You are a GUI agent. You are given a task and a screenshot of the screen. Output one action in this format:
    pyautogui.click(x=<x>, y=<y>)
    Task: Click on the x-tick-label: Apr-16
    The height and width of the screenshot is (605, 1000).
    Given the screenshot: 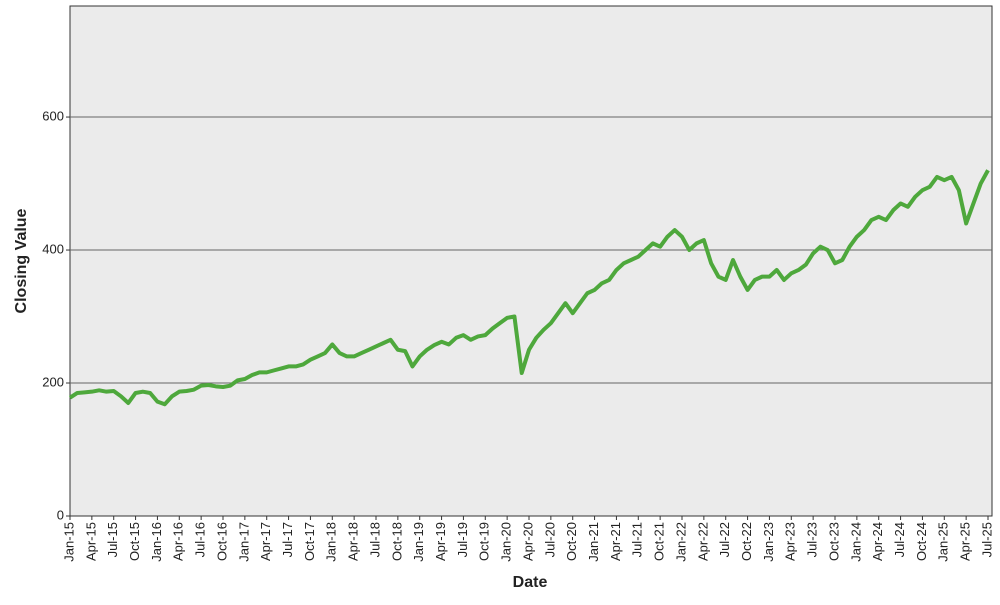 What is the action you would take?
    pyautogui.click(x=178, y=541)
    